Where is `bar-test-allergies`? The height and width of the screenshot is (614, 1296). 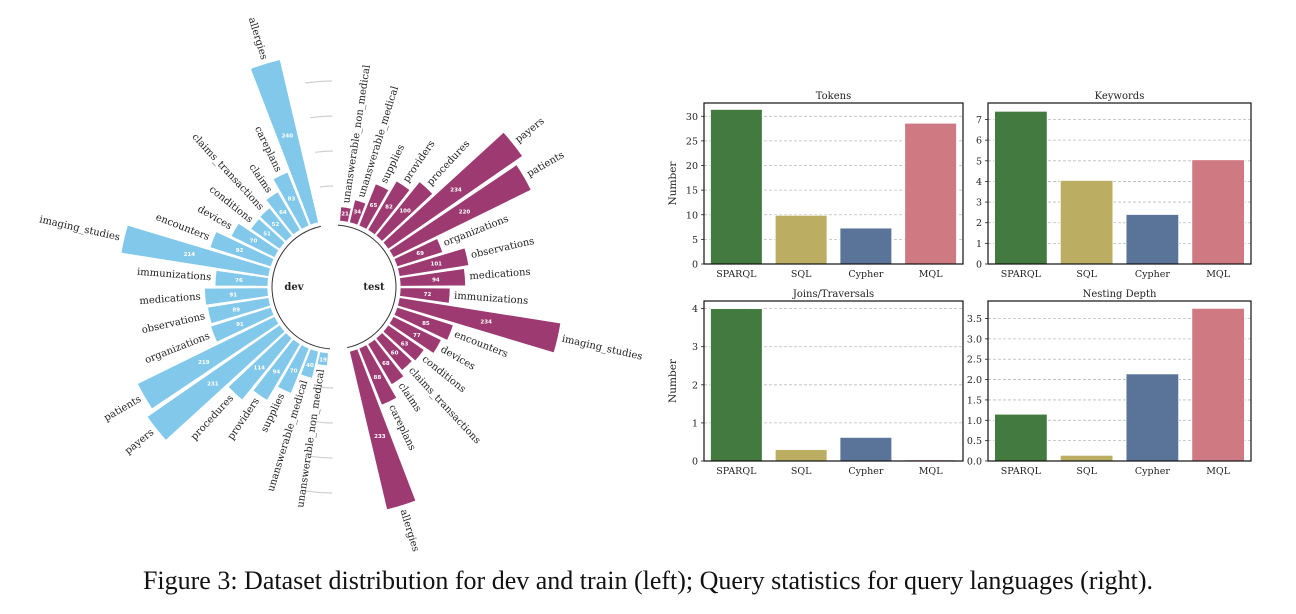 bar-test-allergies is located at coordinates (382, 429).